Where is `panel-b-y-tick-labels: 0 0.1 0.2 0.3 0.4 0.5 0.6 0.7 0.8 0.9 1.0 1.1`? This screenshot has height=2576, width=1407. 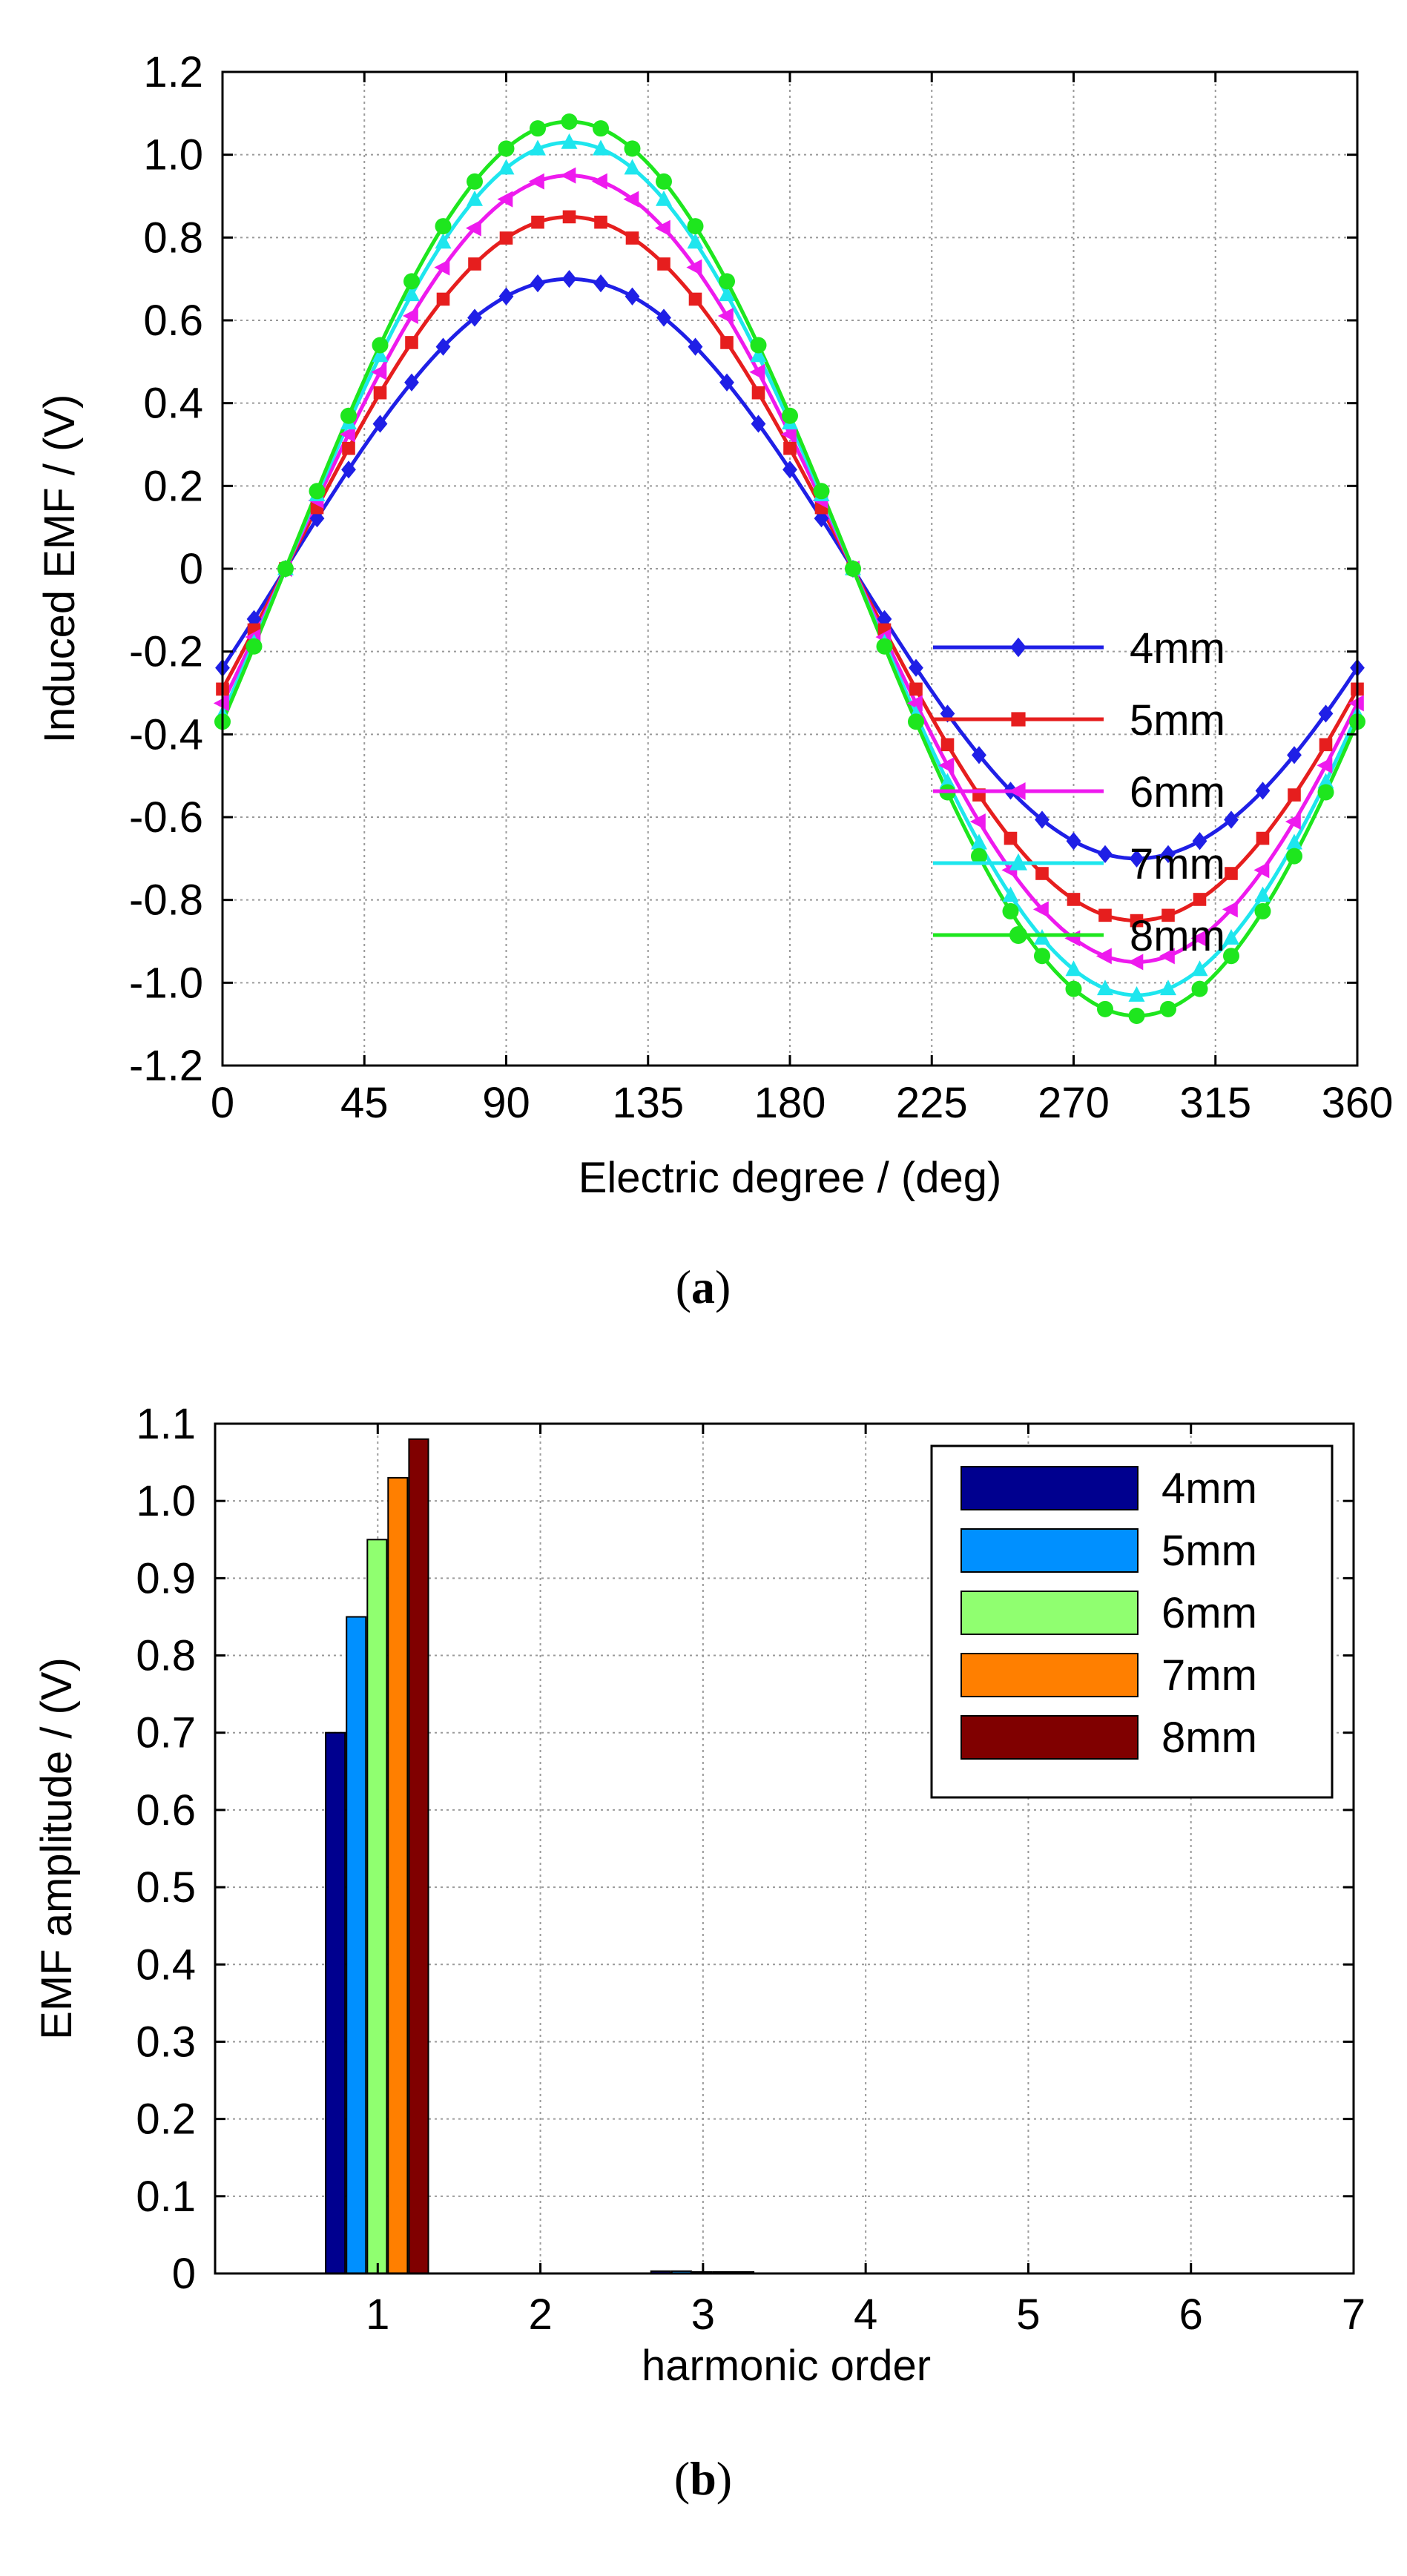 panel-b-y-tick-labels: 0 0.1 0.2 0.3 0.4 0.5 0.6 0.7 0.8 0.9 1.0 1.1 is located at coordinates (166, 1849).